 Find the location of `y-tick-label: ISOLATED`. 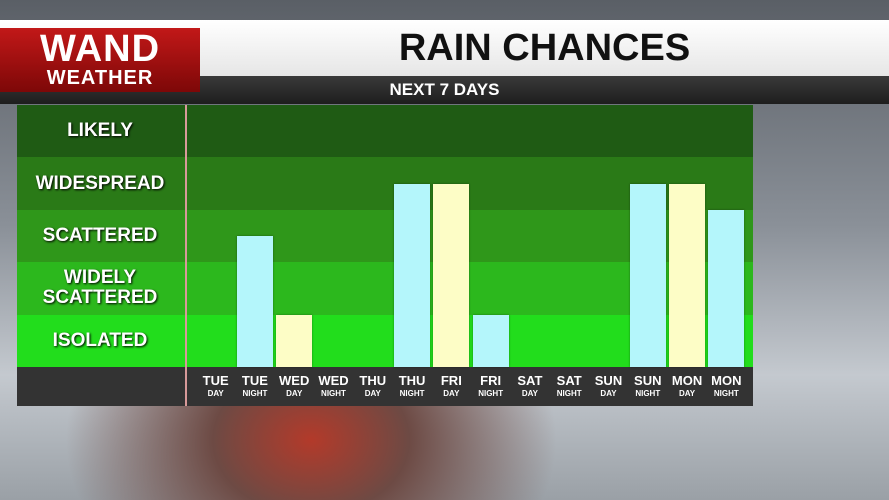

y-tick-label: ISOLATED is located at coordinates (100, 340).